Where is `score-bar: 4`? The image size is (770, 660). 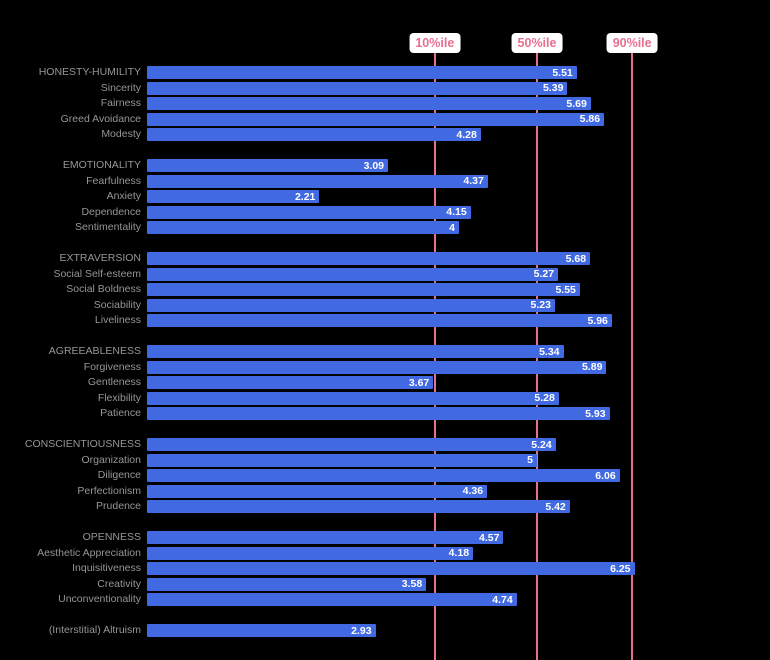
score-bar: 4 is located at coordinates (303, 228).